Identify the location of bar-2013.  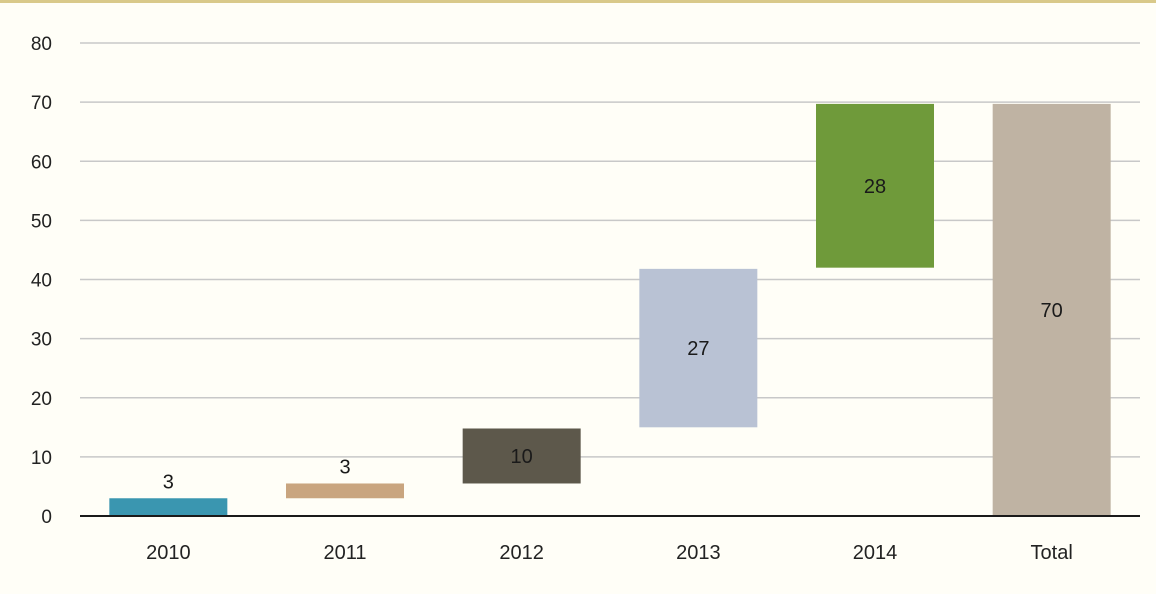
(698, 348).